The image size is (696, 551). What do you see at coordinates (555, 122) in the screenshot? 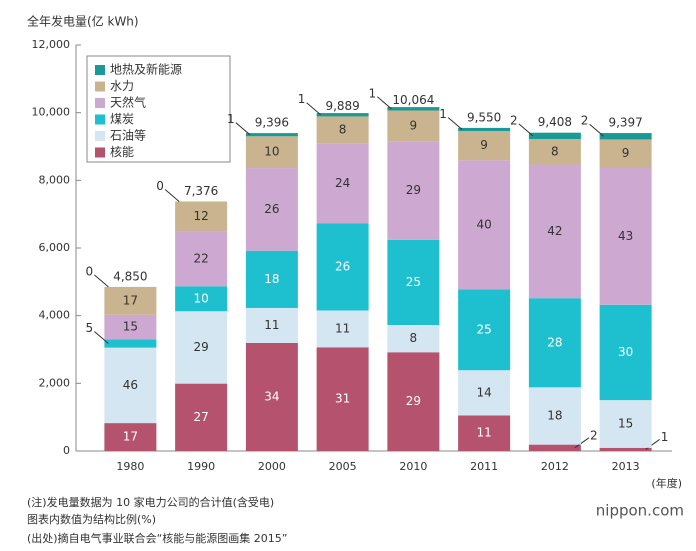
I see `total-label: 9,408` at bounding box center [555, 122].